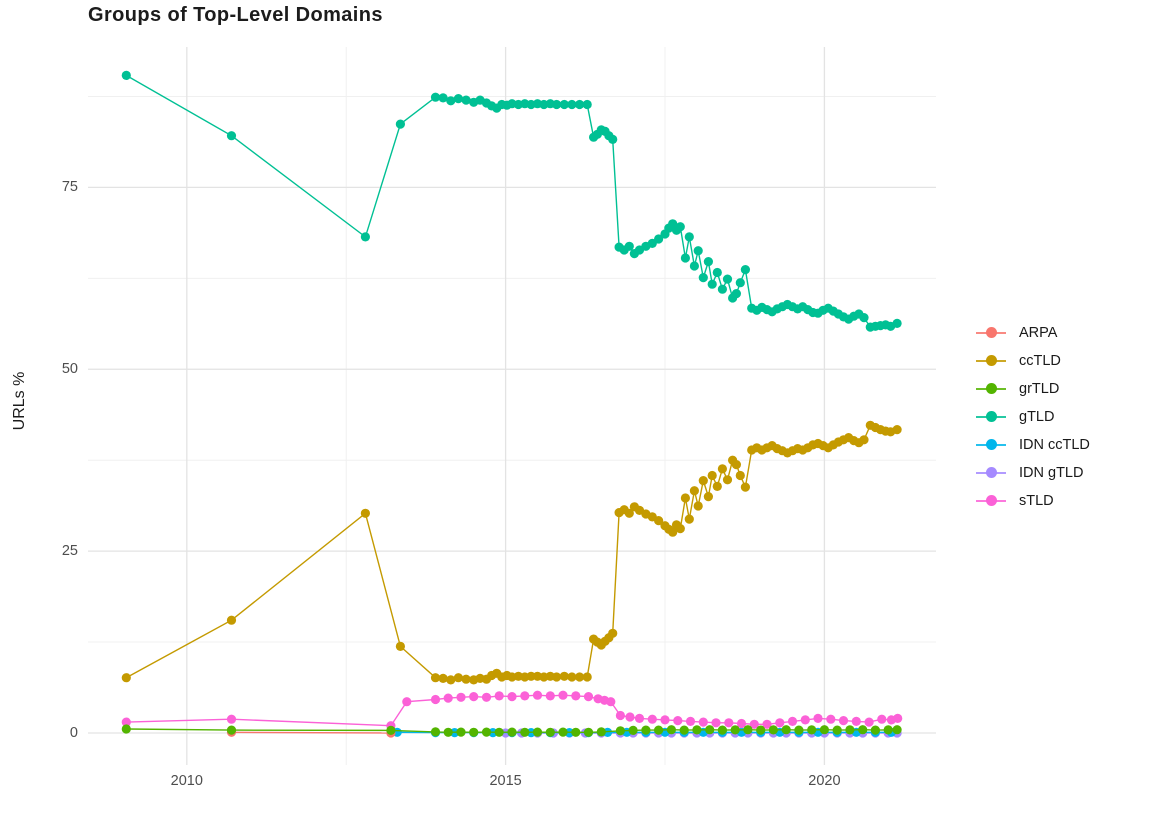  What do you see at coordinates (19, 401) in the screenshot?
I see `y-axis-label: URLs %` at bounding box center [19, 401].